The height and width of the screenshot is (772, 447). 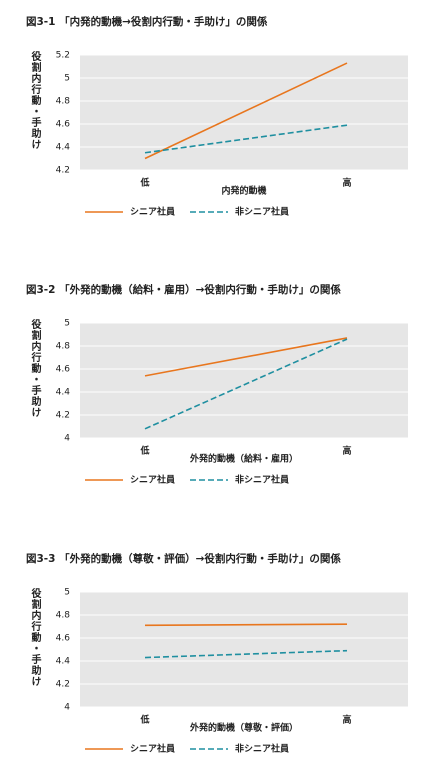 I want to click on y-tick-label: 5.2, so click(x=63, y=56).